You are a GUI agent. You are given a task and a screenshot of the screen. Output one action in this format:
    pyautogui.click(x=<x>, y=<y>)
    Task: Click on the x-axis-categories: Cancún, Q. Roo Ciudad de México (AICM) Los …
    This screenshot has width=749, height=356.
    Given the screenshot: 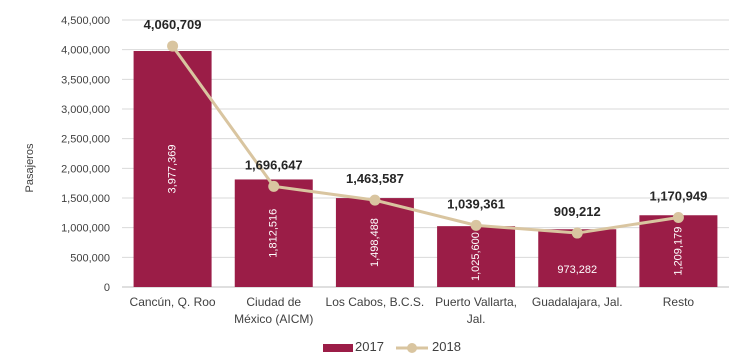 What is the action you would take?
    pyautogui.click(x=412, y=310)
    